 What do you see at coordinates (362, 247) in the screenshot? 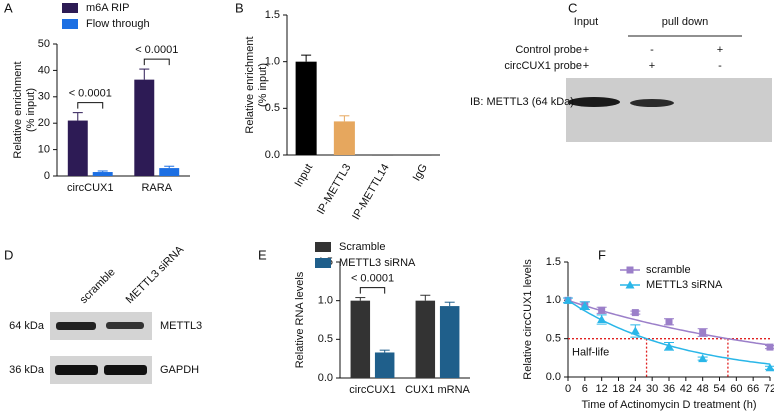
I see `legend-label: Scramble` at bounding box center [362, 247].